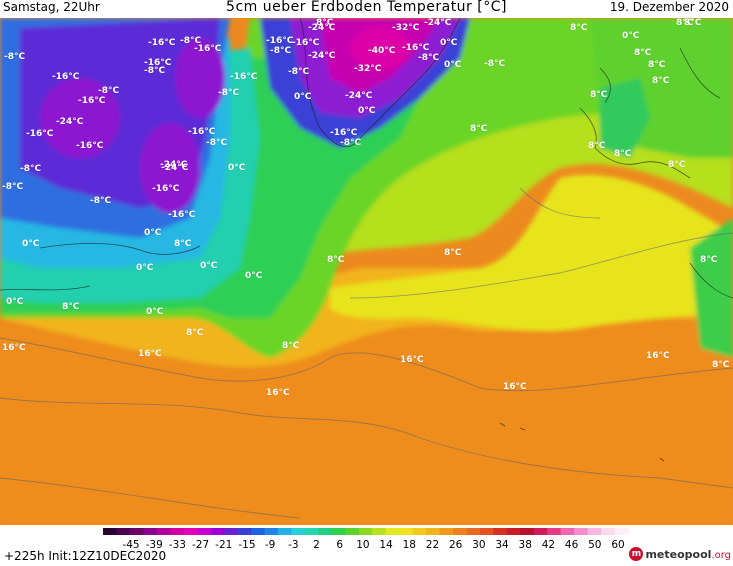 Image resolution: width=733 pixels, height=566 pixels. I want to click on color-scale-tick-label: 2, so click(316, 544).